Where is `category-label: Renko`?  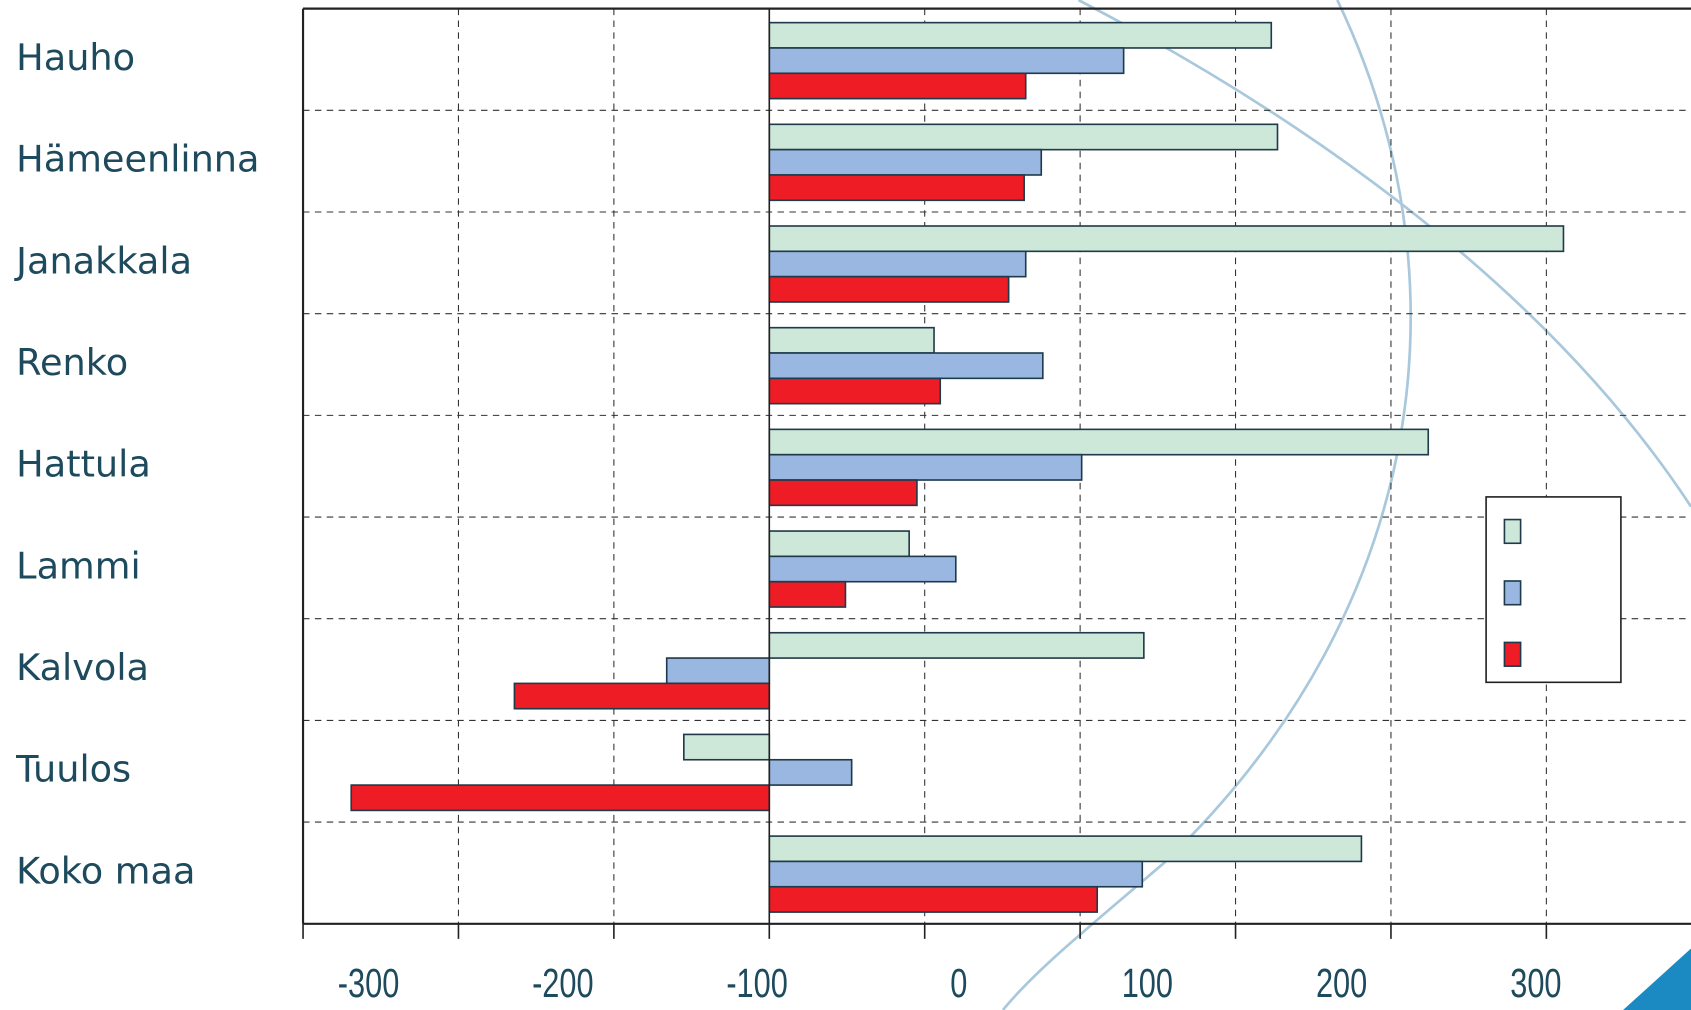 category-label: Renko is located at coordinates (72, 362).